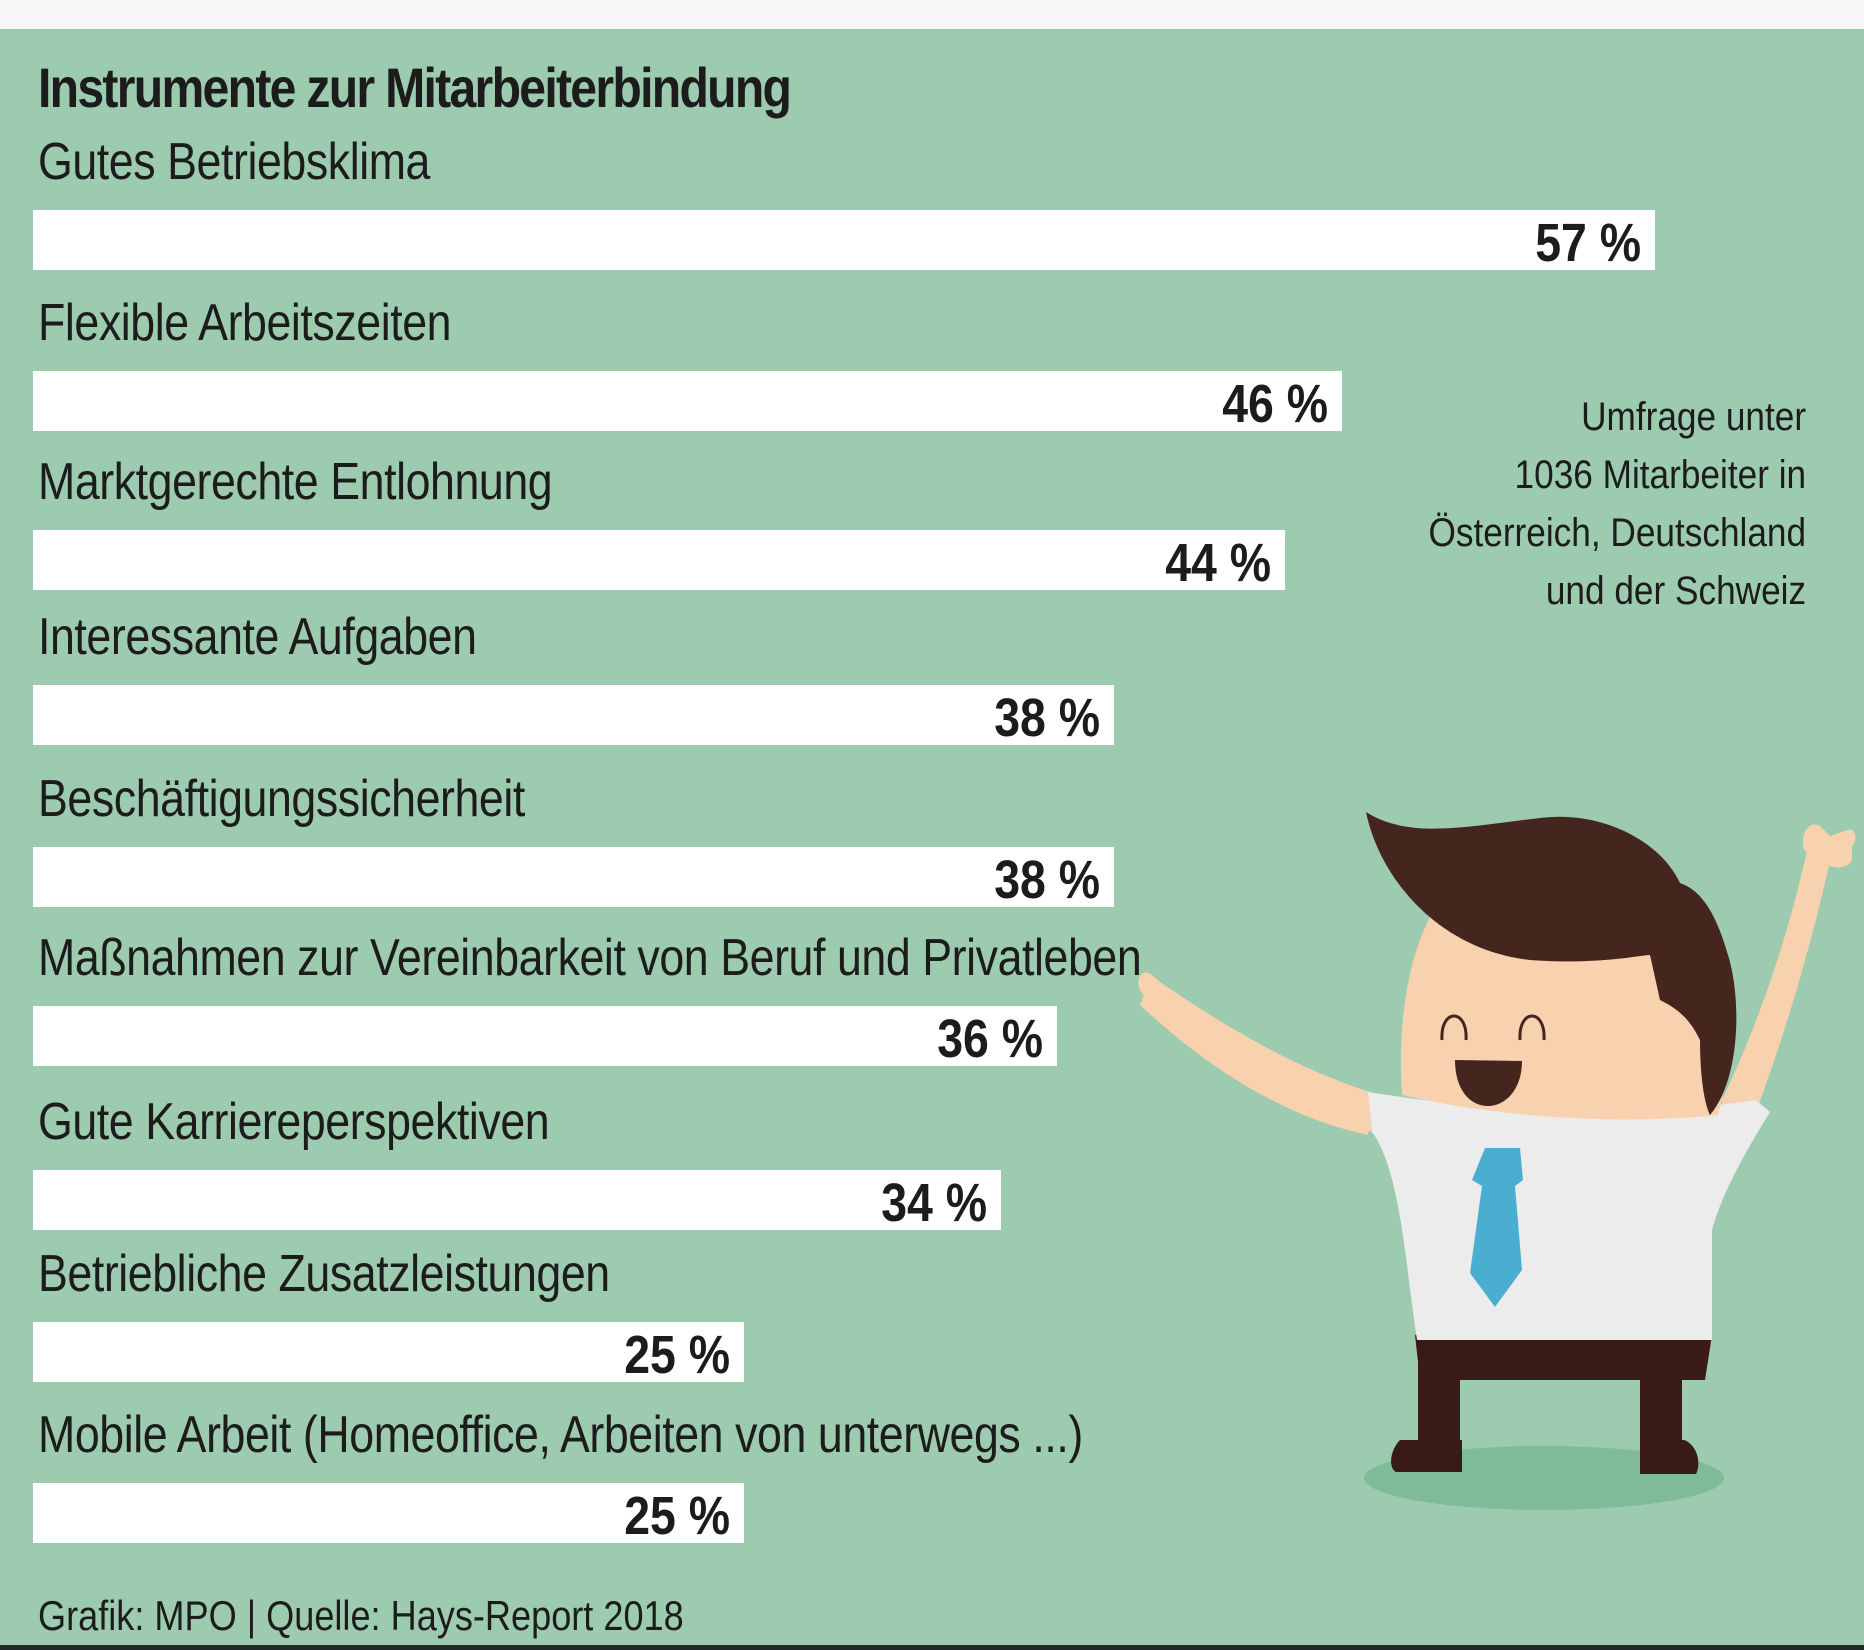  Describe the element at coordinates (659, 561) in the screenshot. I see `bar: 44 %` at that location.